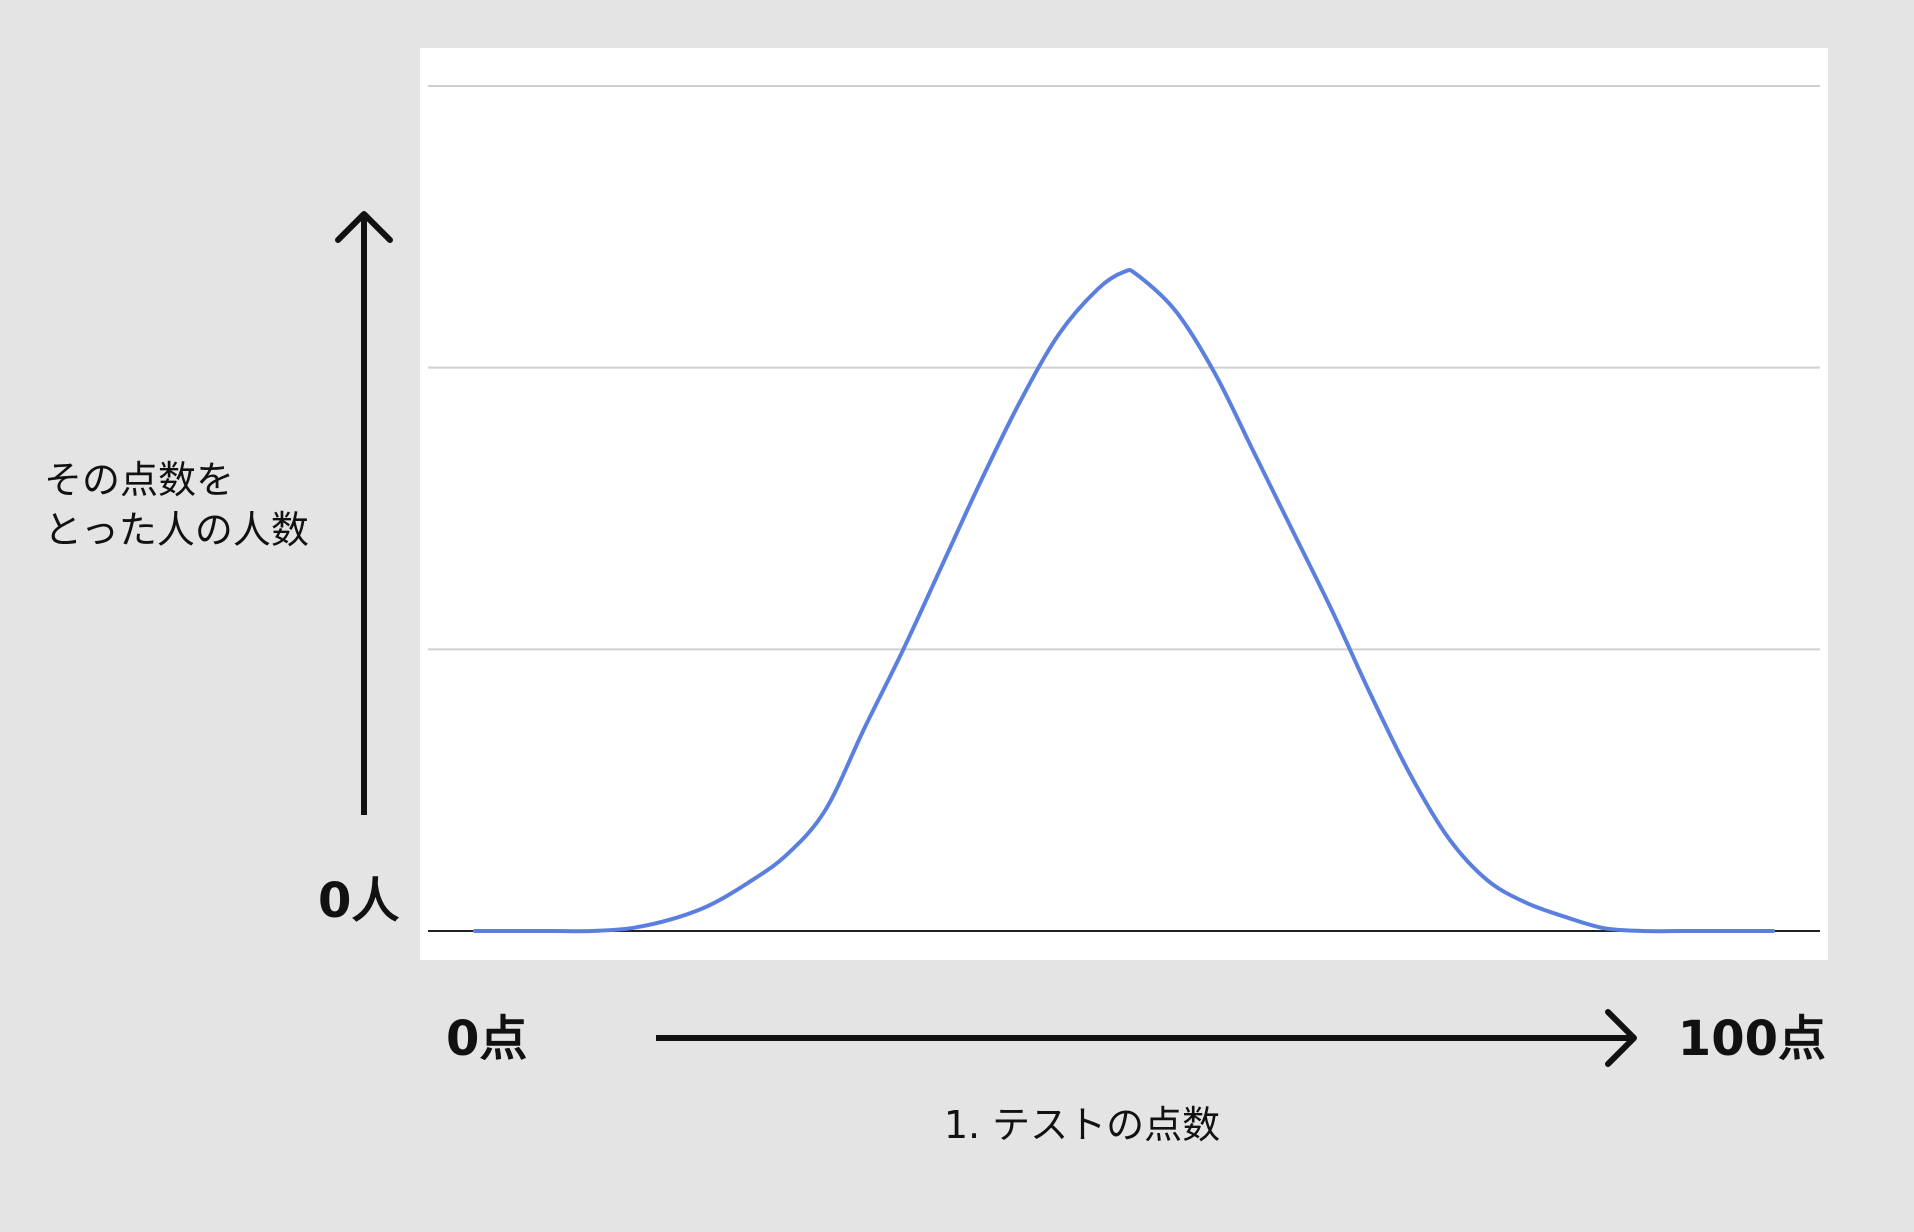 This screenshot has width=1914, height=1232. What do you see at coordinates (176, 530) in the screenshot?
I see `y-axis-label-line-2: とった人の人数` at bounding box center [176, 530].